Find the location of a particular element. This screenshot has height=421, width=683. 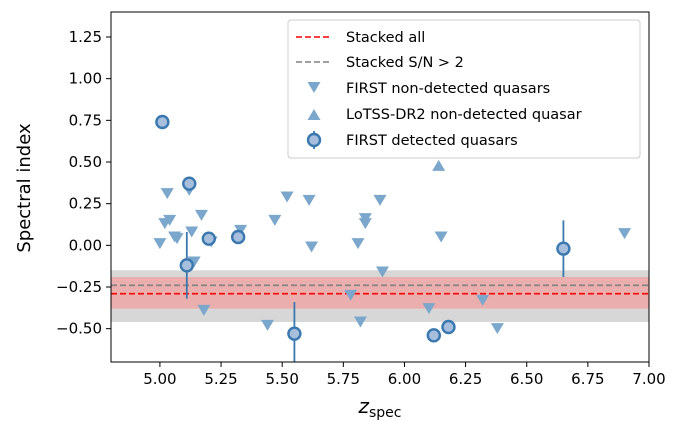

y-tick-label: 1.00 is located at coordinates (85, 79).